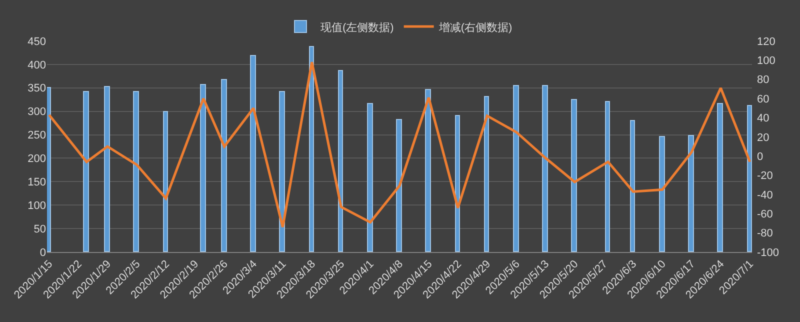 The width and height of the screenshot is (800, 322). What do you see at coordinates (763, 99) in the screenshot?
I see `y2-tick-label: 60` at bounding box center [763, 99].